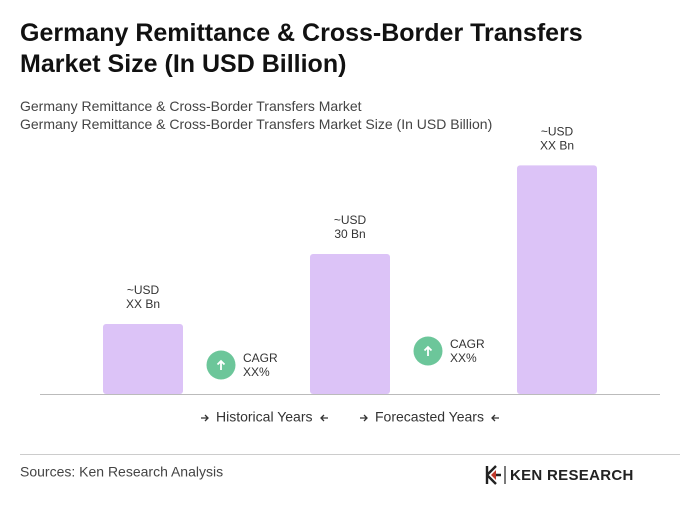 Image resolution: width=700 pixels, height=520 pixels. What do you see at coordinates (572, 475) in the screenshot?
I see `brand: KEN RESEARCH` at bounding box center [572, 475].